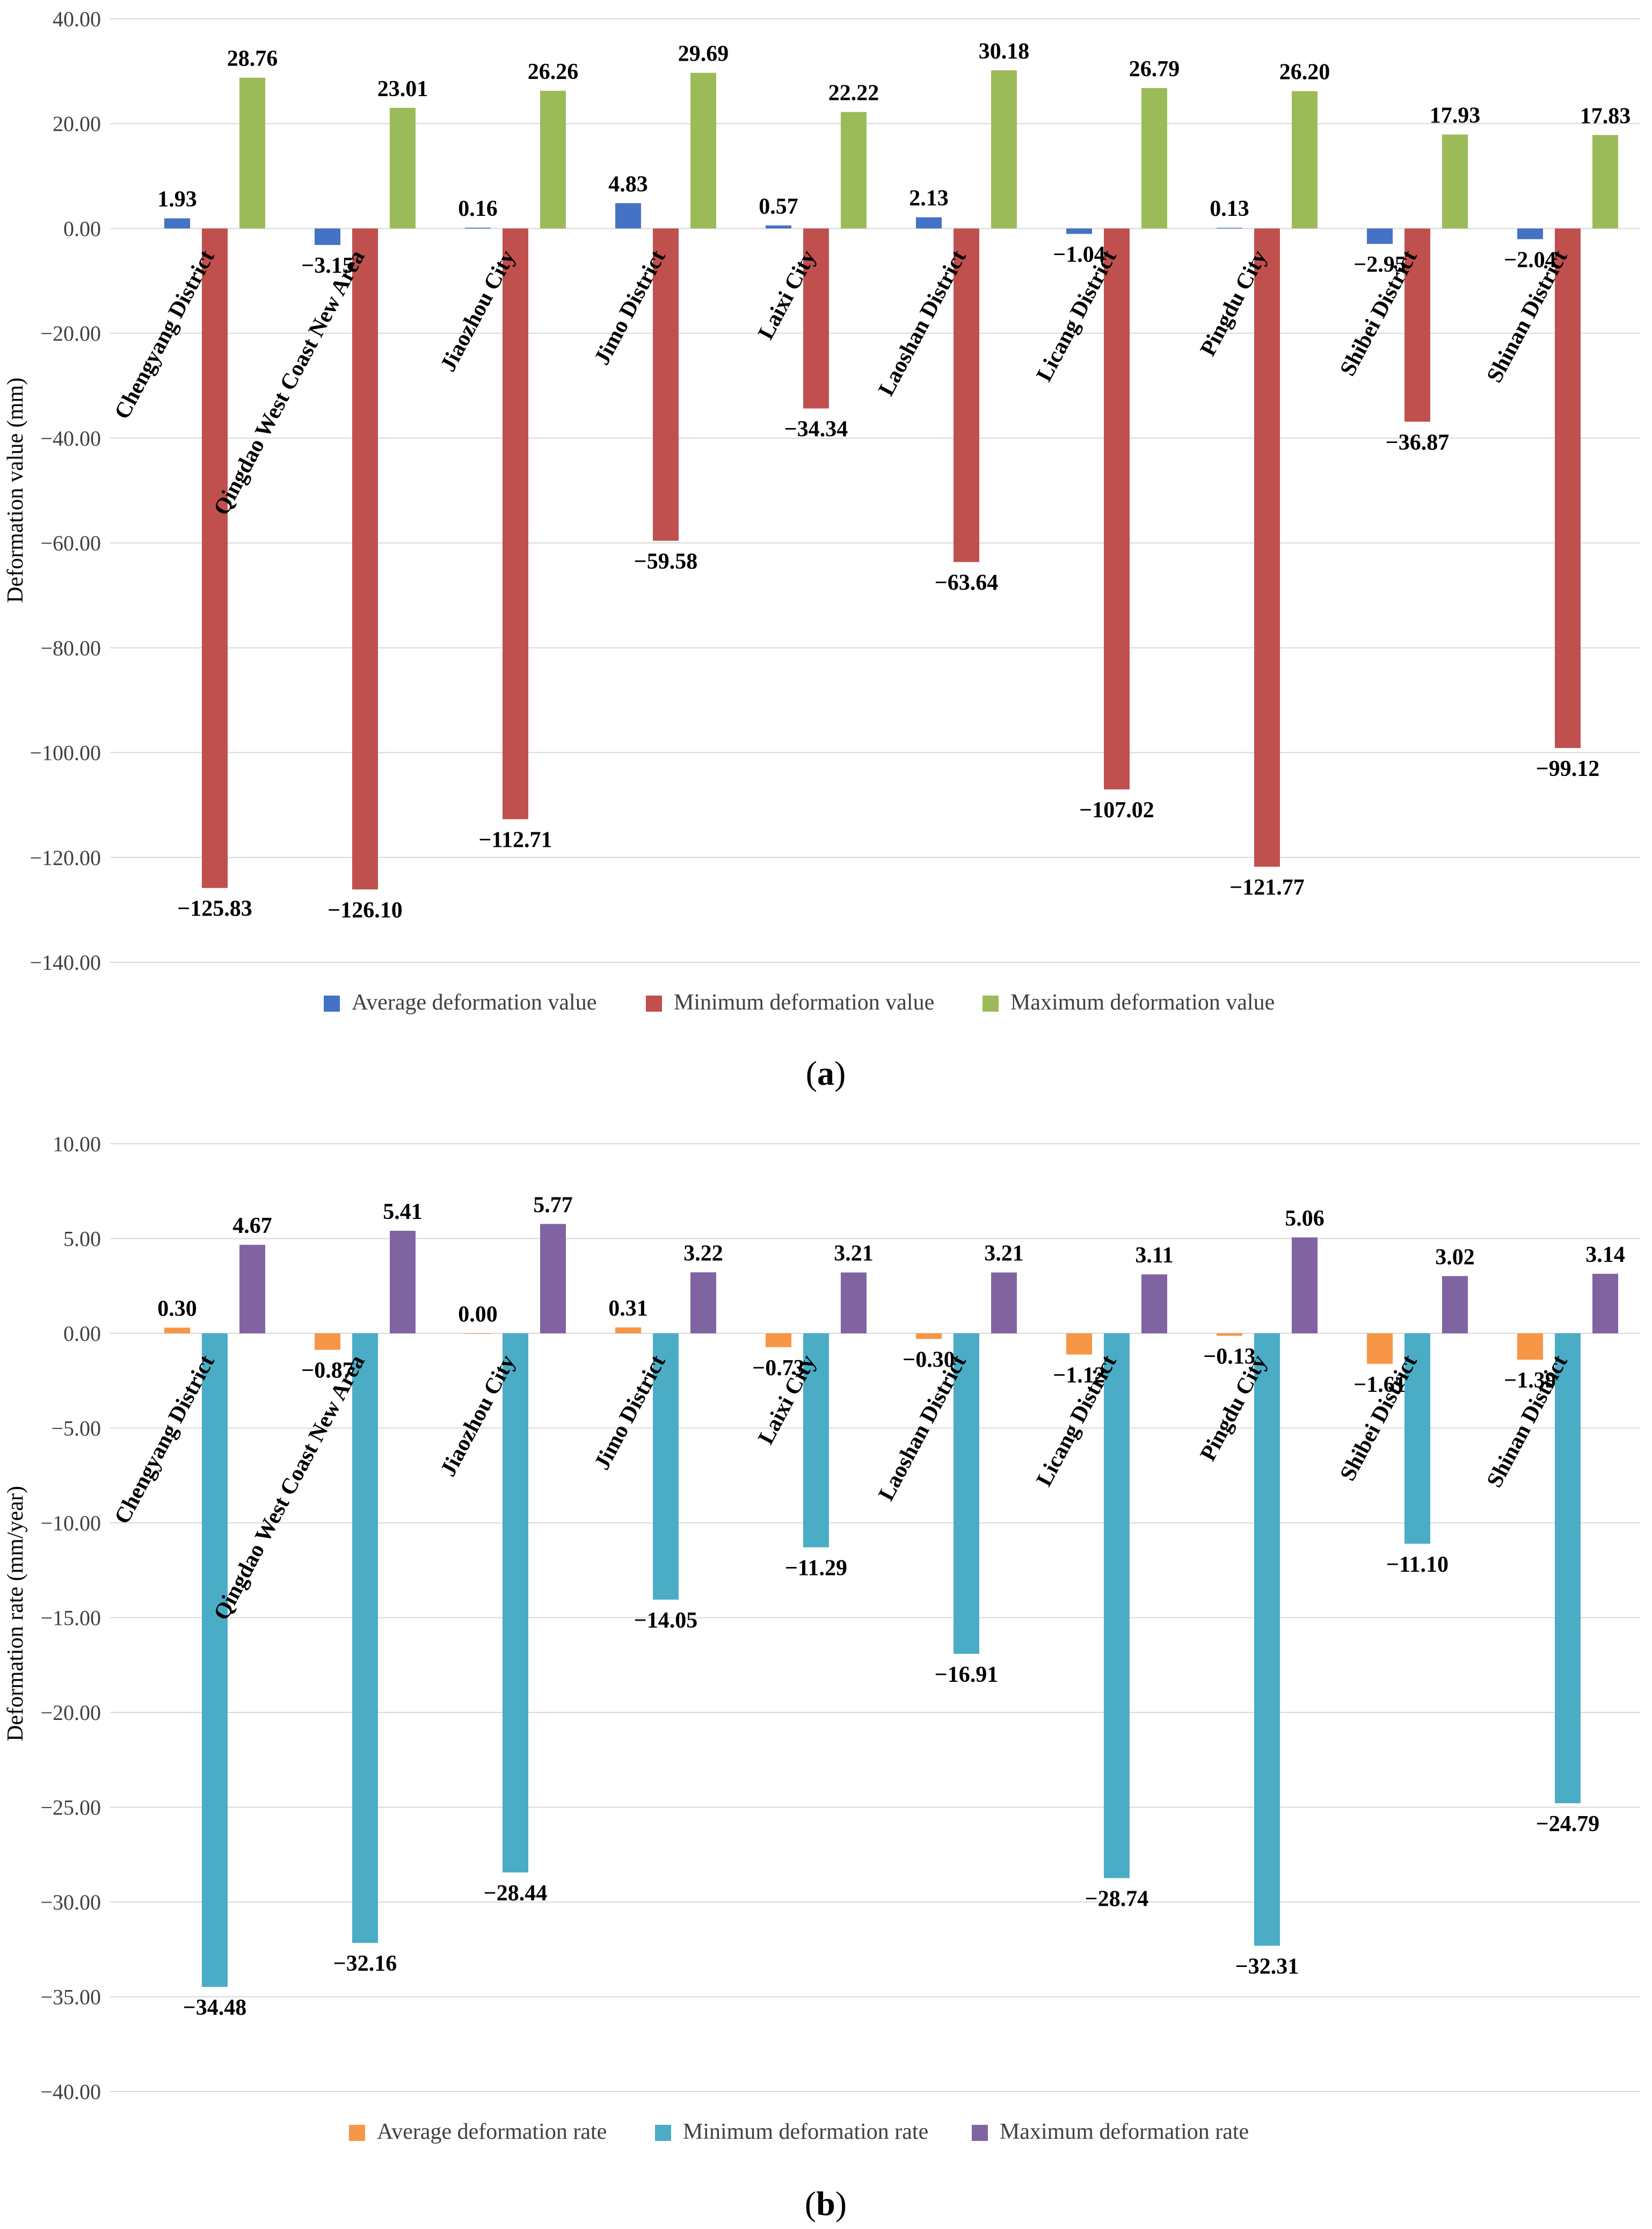 This screenshot has height=2229, width=1652. I want to click on data-label: 17.93, so click(1456, 115).